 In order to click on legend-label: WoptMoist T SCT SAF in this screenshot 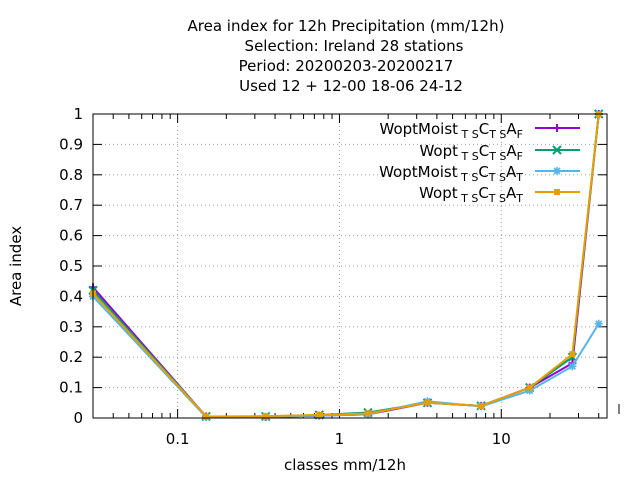, I will do `click(452, 130)`.